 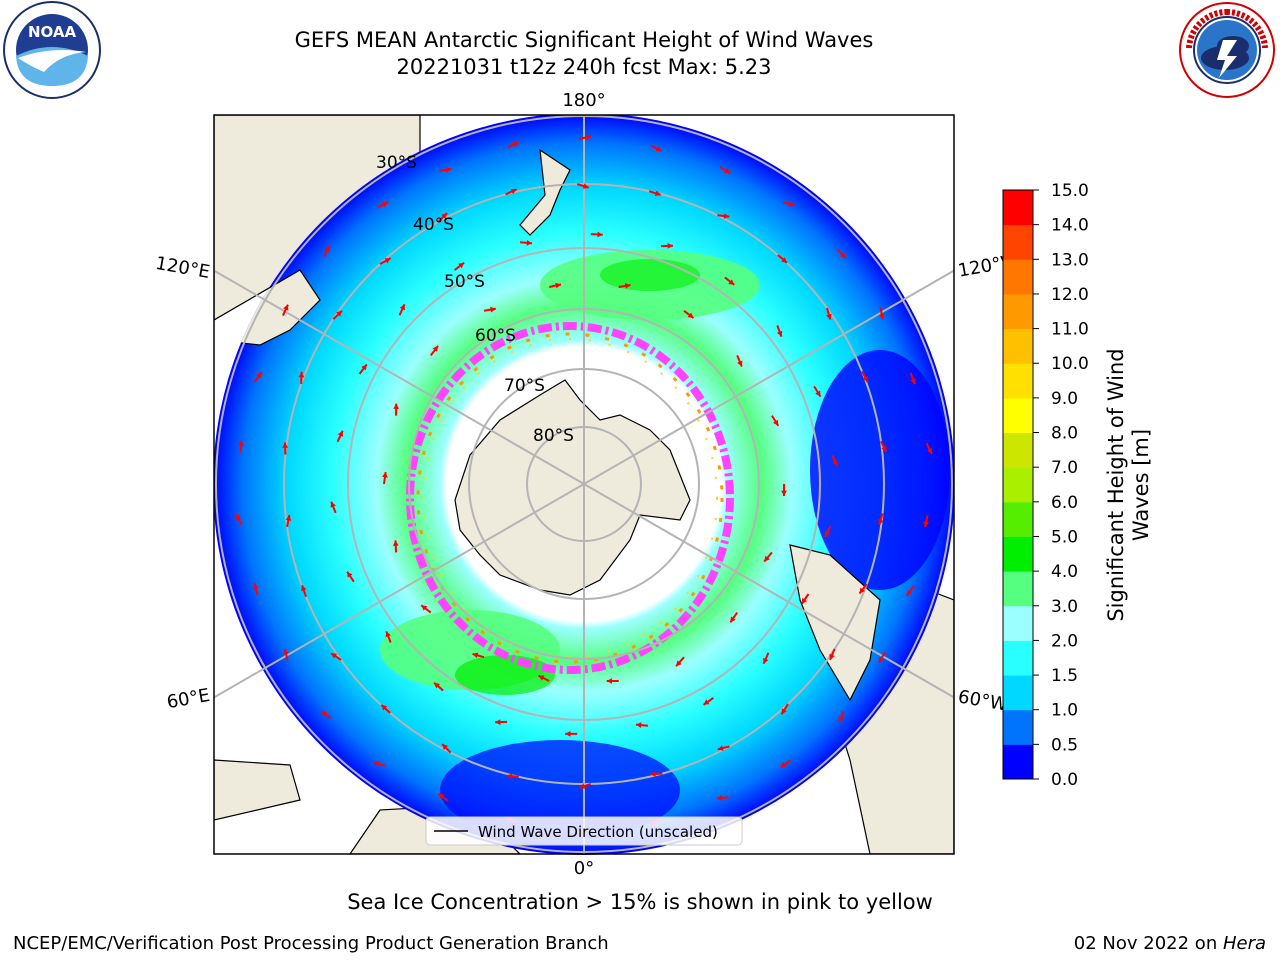 What do you see at coordinates (545, 192) in the screenshot?
I see `new-zealand` at bounding box center [545, 192].